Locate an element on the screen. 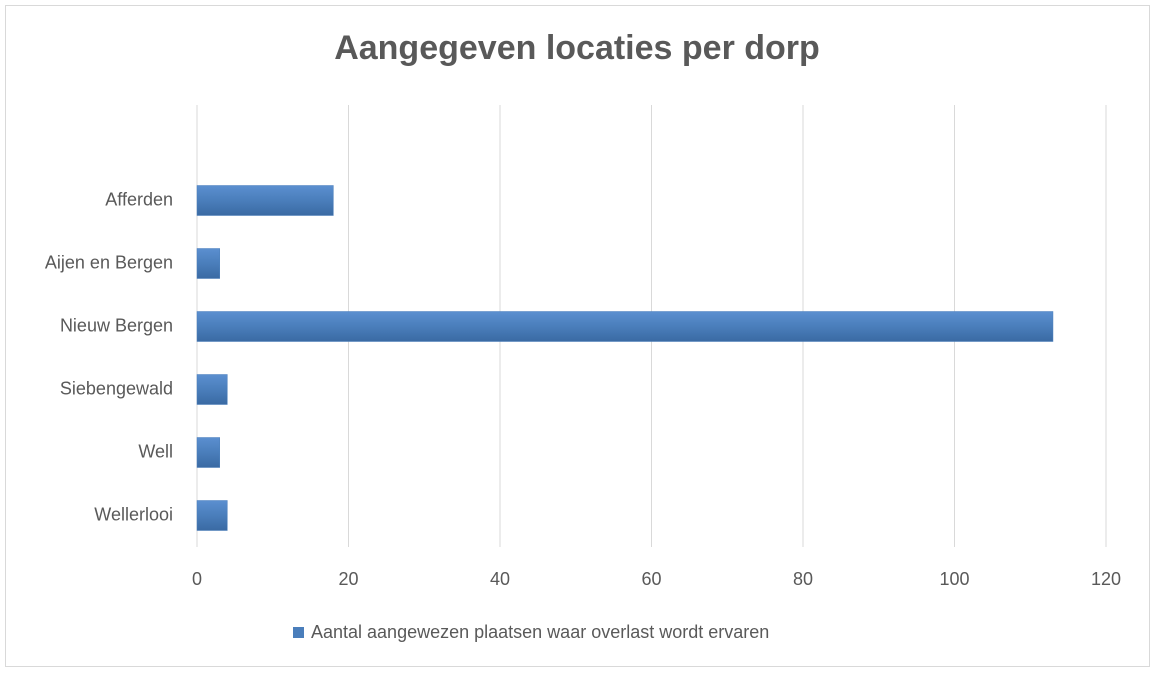  x-tick-label: 60 is located at coordinates (651, 579).